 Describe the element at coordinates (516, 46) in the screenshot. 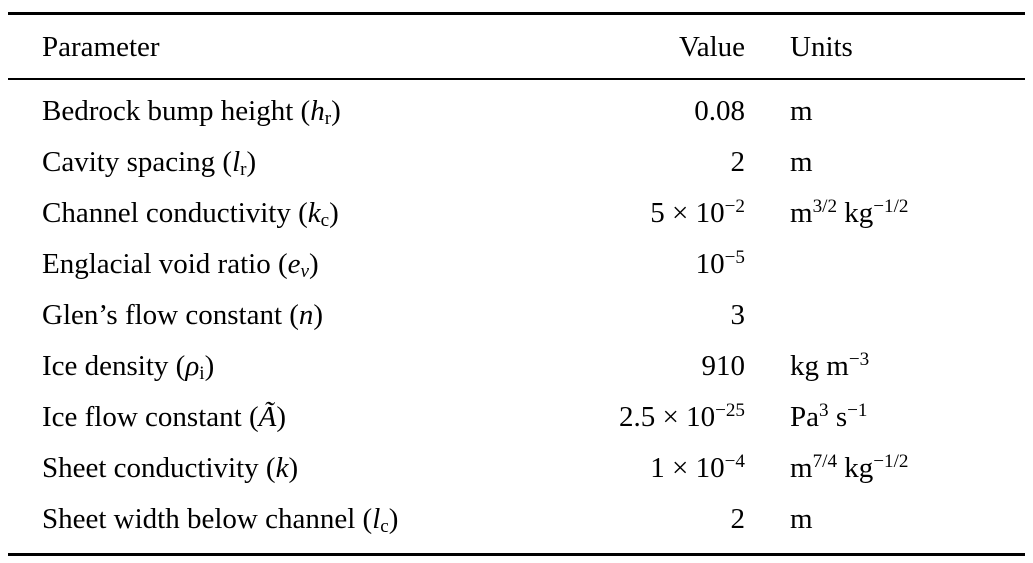

I see `header-row: Parameter Value Units` at that location.